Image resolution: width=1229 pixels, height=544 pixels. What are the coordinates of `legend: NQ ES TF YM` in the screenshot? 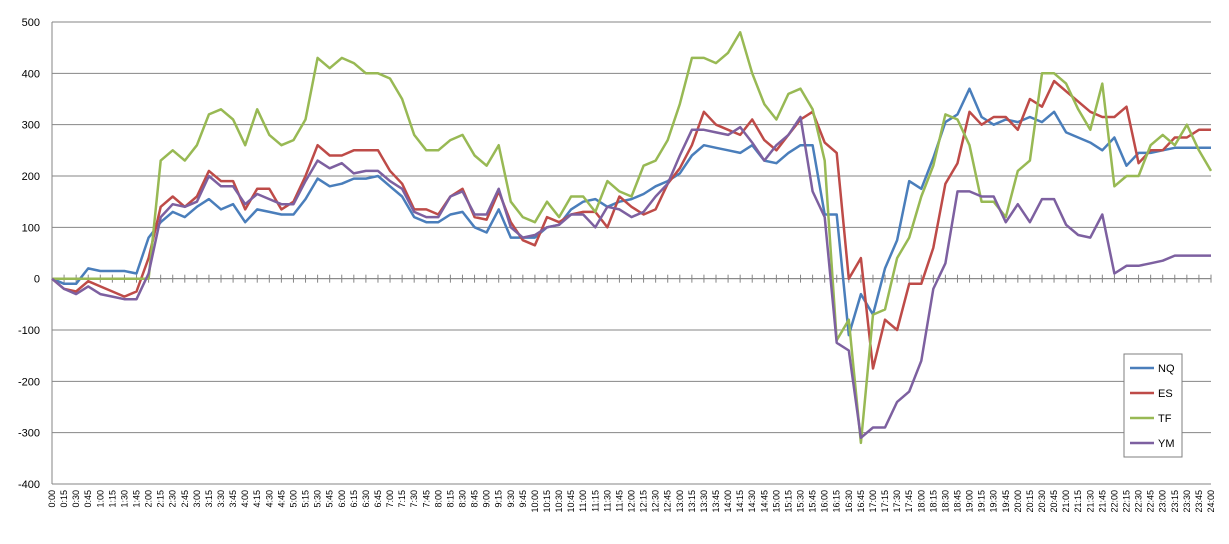 It's located at (1153, 405).